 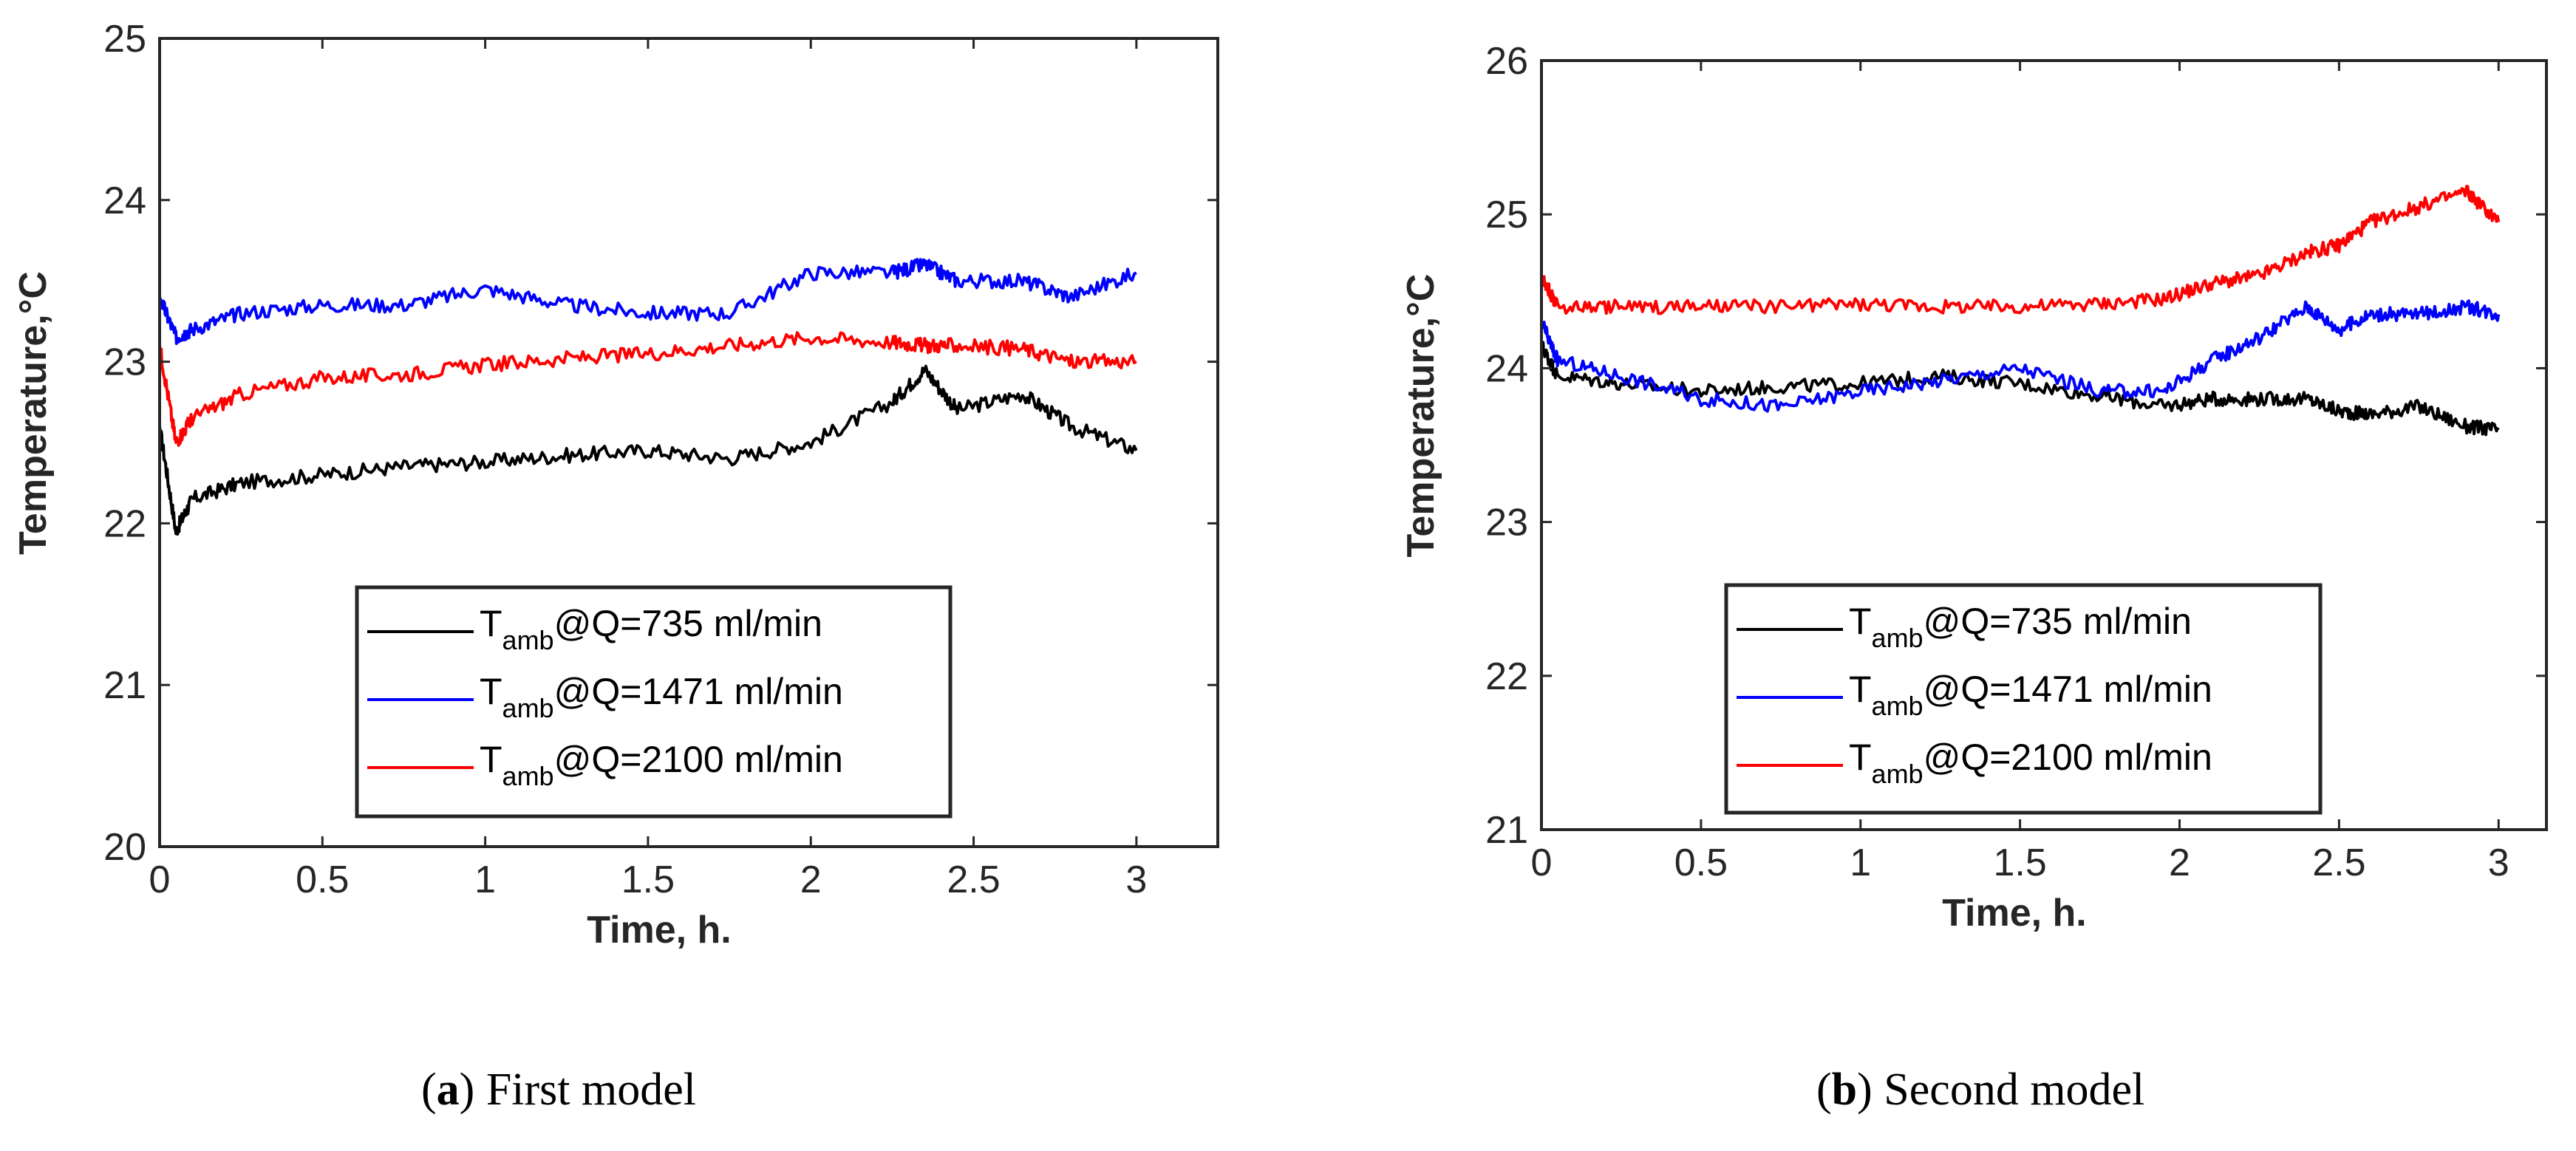 I want to click on legend-box, so click(x=654, y=702).